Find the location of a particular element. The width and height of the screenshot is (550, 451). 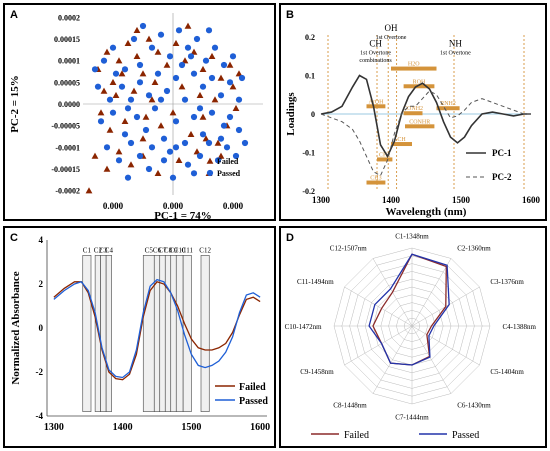

y-tick-label: 0.00005 is located at coordinates (67, 82).